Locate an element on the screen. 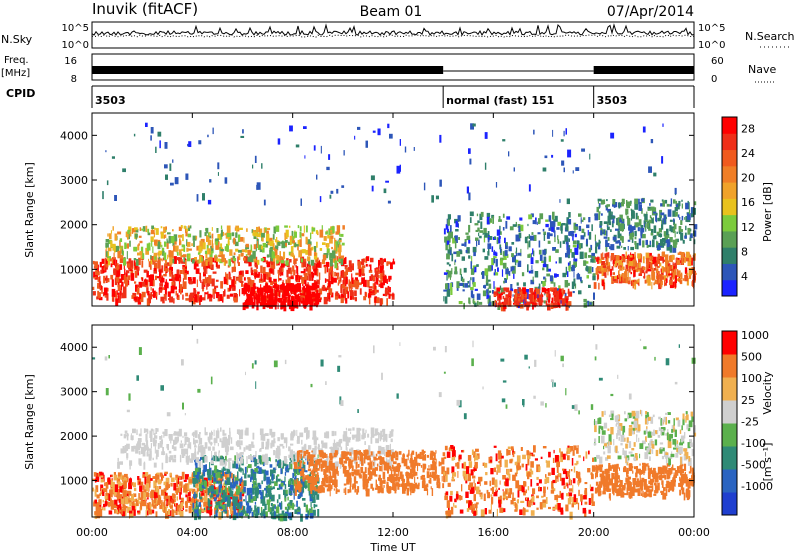 The height and width of the screenshot is (554, 800). power-cell-2084 is located at coordinates (573, 235).